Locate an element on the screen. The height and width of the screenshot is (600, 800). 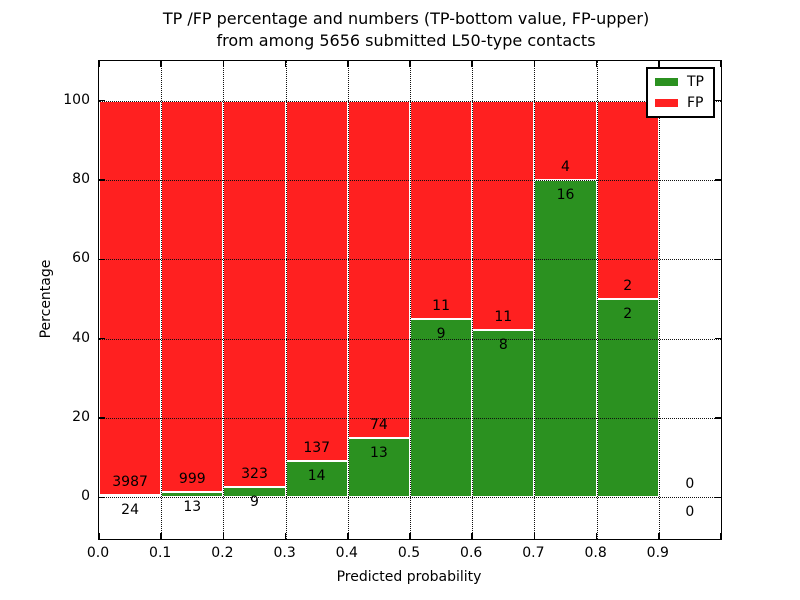
tp-count-label: 14 is located at coordinates (316, 475).